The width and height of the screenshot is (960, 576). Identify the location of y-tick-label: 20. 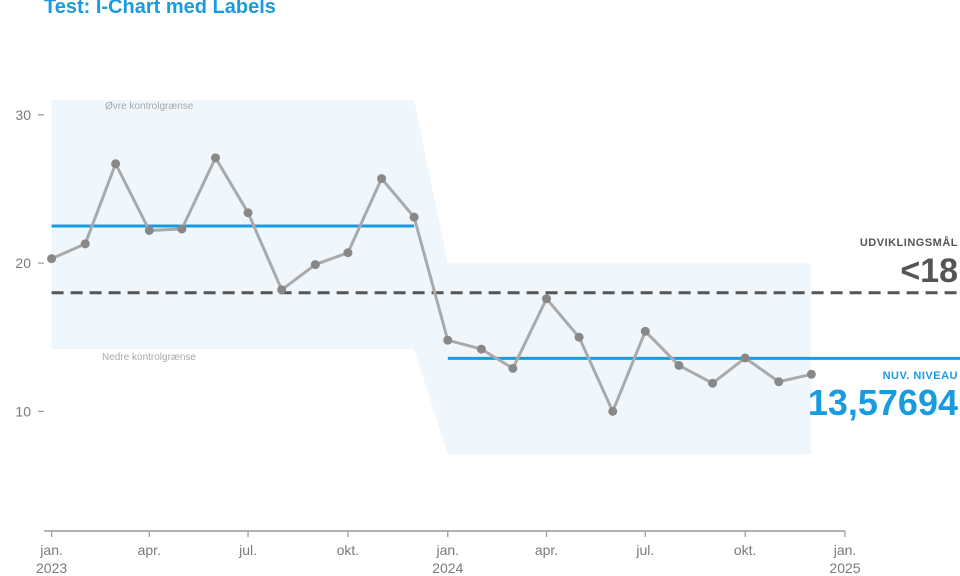
(23, 263).